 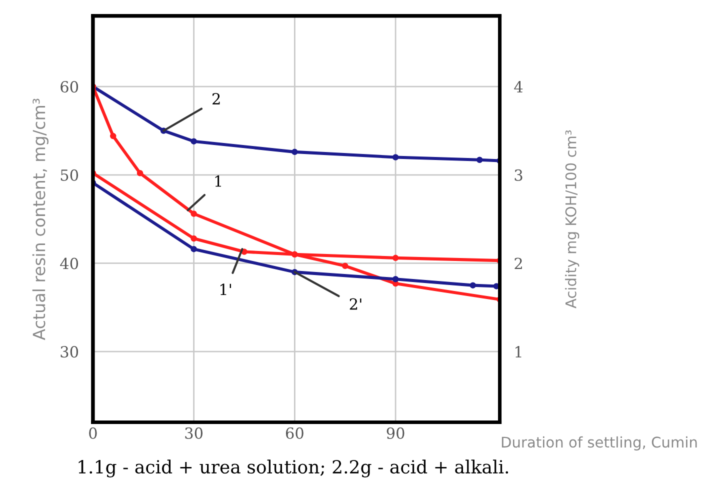 What do you see at coordinates (572, 219) in the screenshot?
I see `y2-axis-title: Acidity mg KOH/100 cm³` at bounding box center [572, 219].